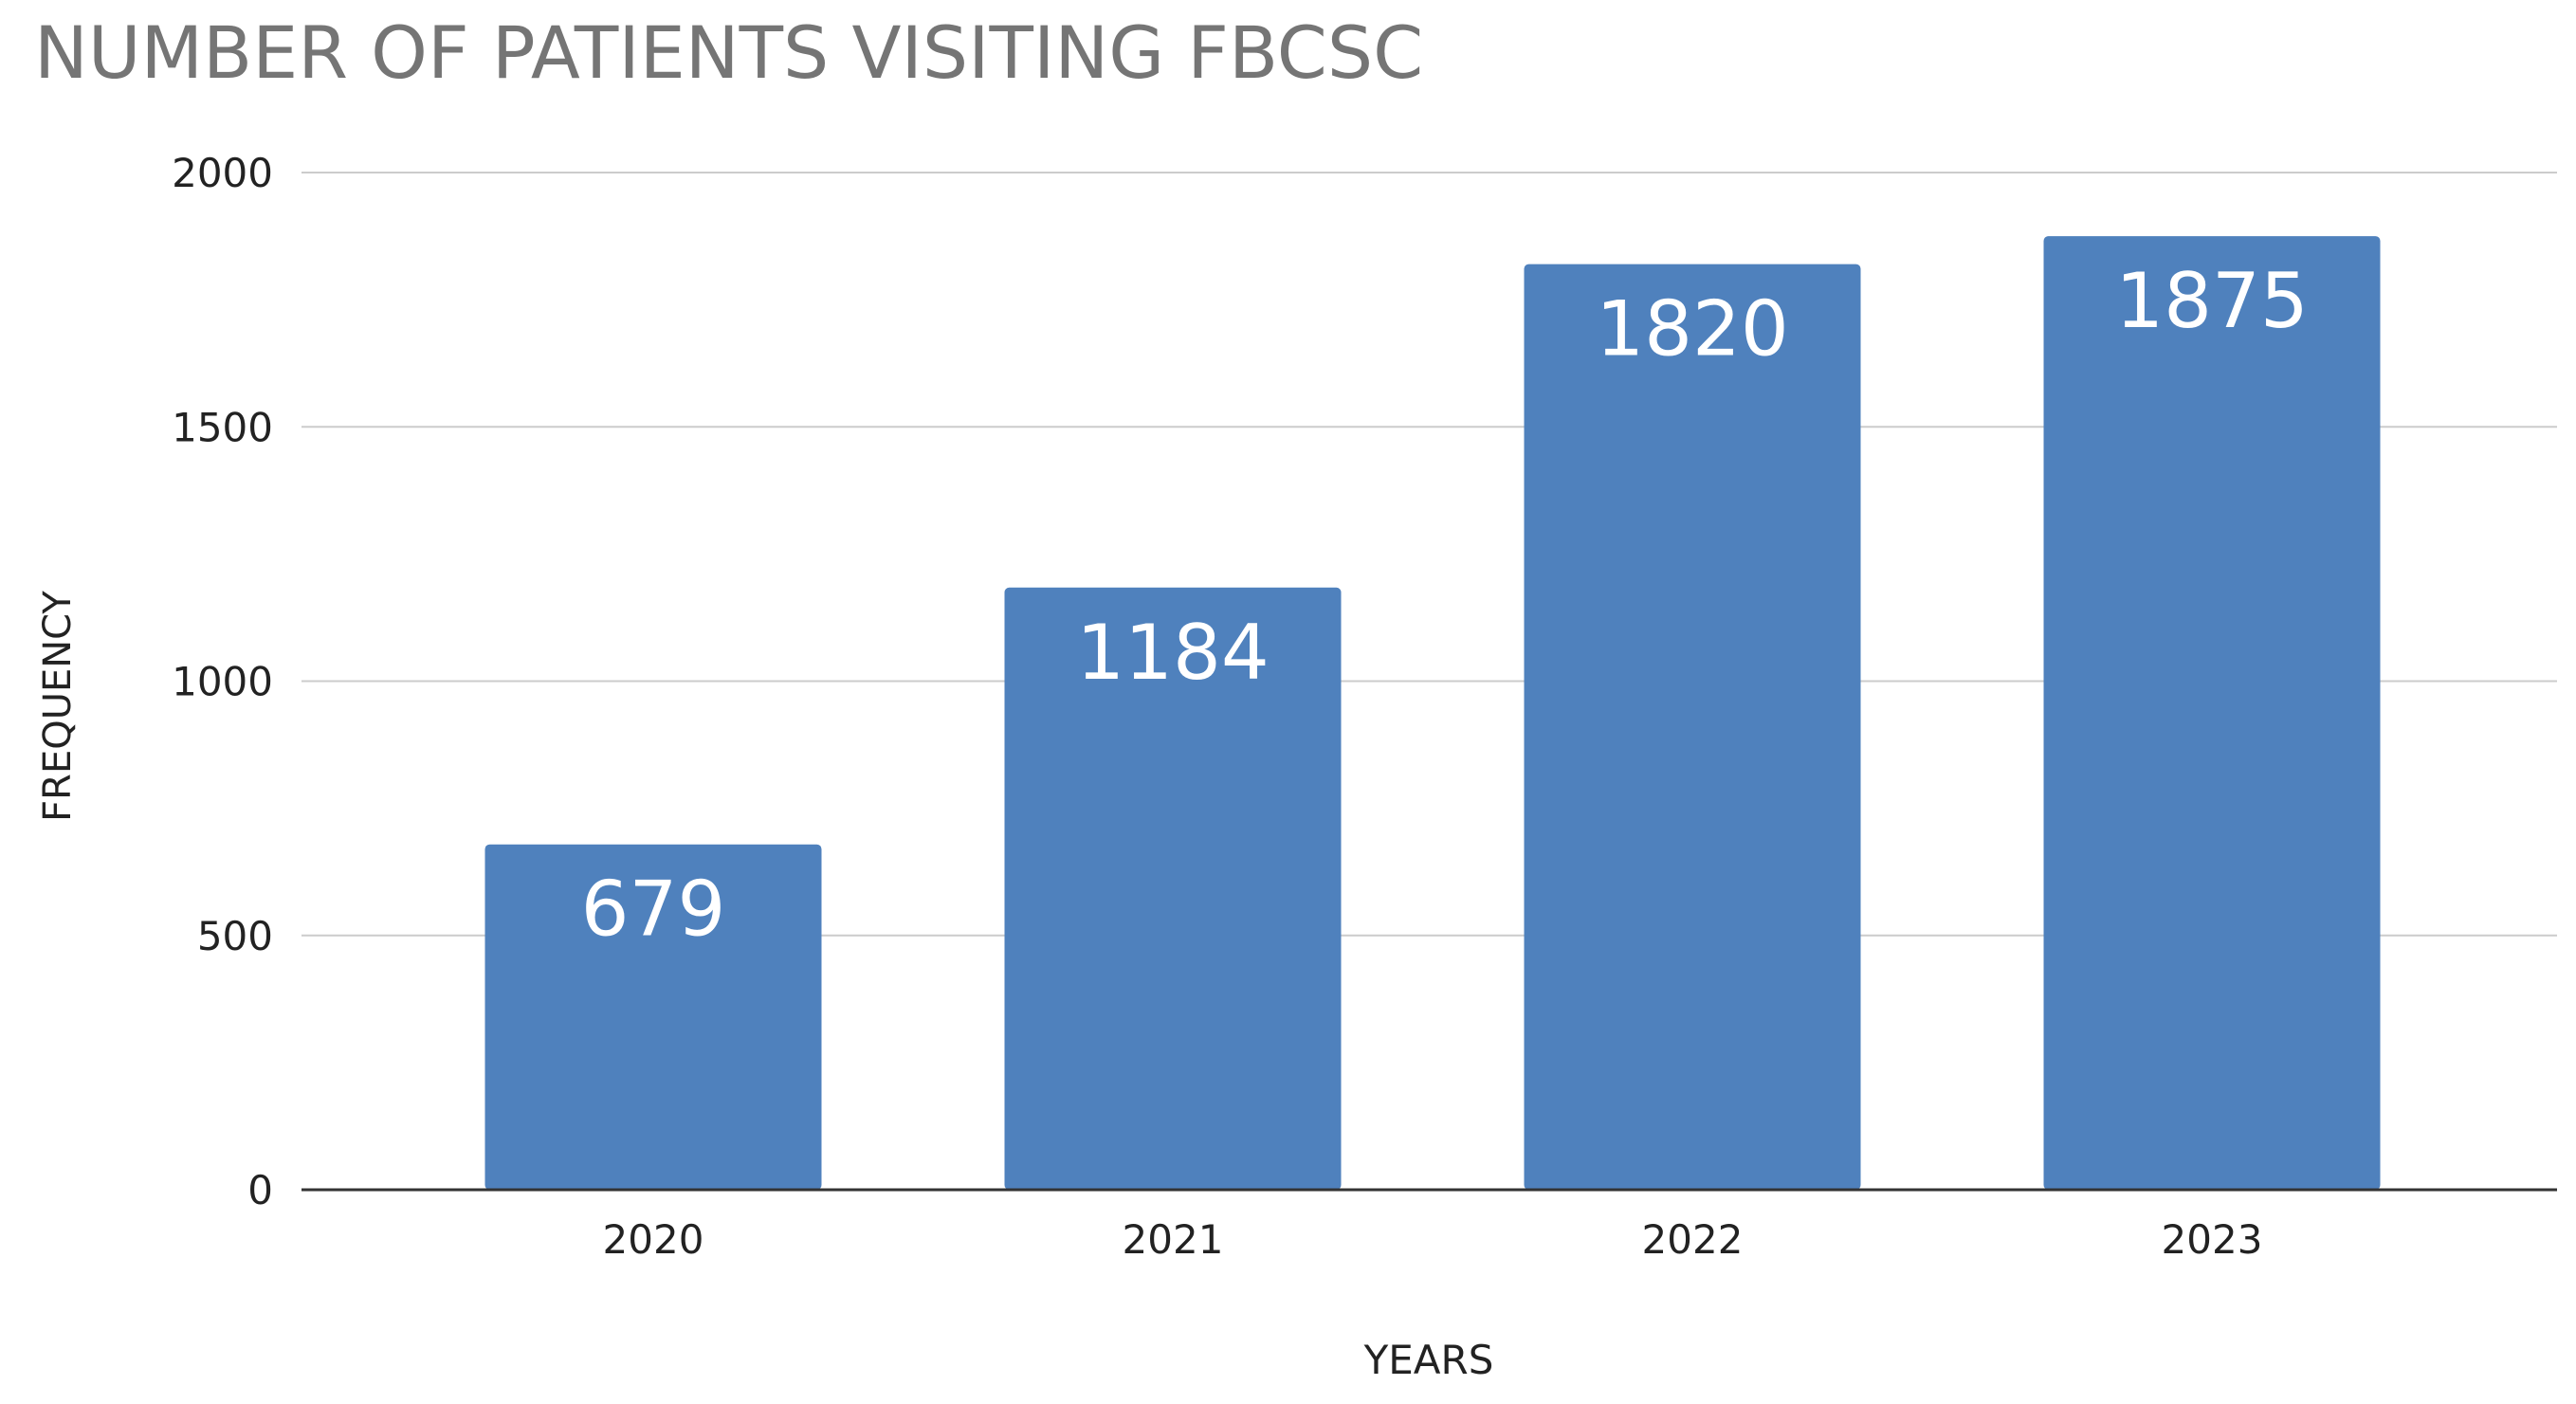 The height and width of the screenshot is (1404, 2576). I want to click on x-axis-tick-labels: 2020 2021 2022 2023, so click(1433, 1239).